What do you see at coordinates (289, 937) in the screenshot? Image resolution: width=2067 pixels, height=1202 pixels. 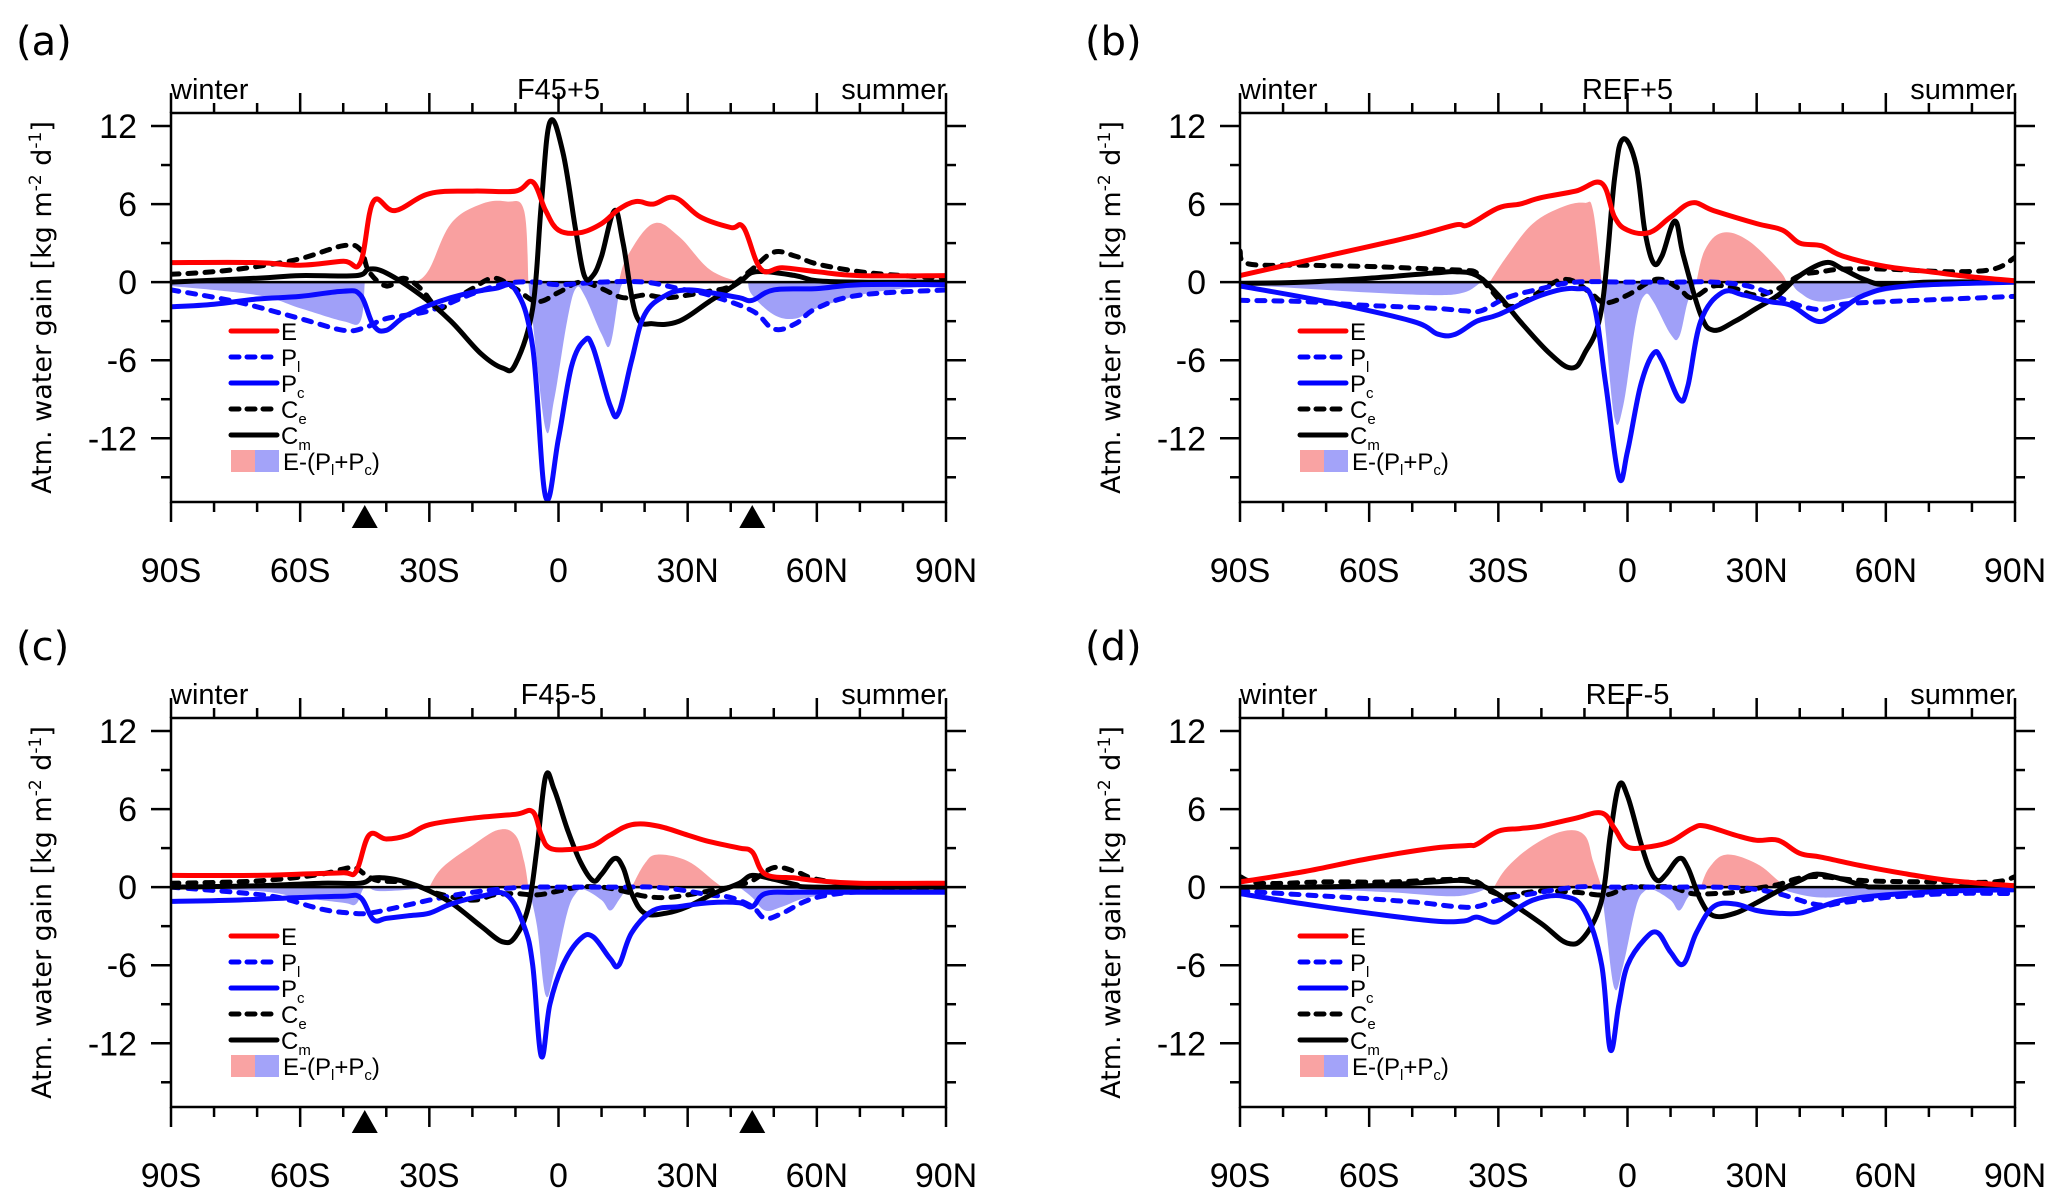 I see `legend-label: E` at bounding box center [289, 937].